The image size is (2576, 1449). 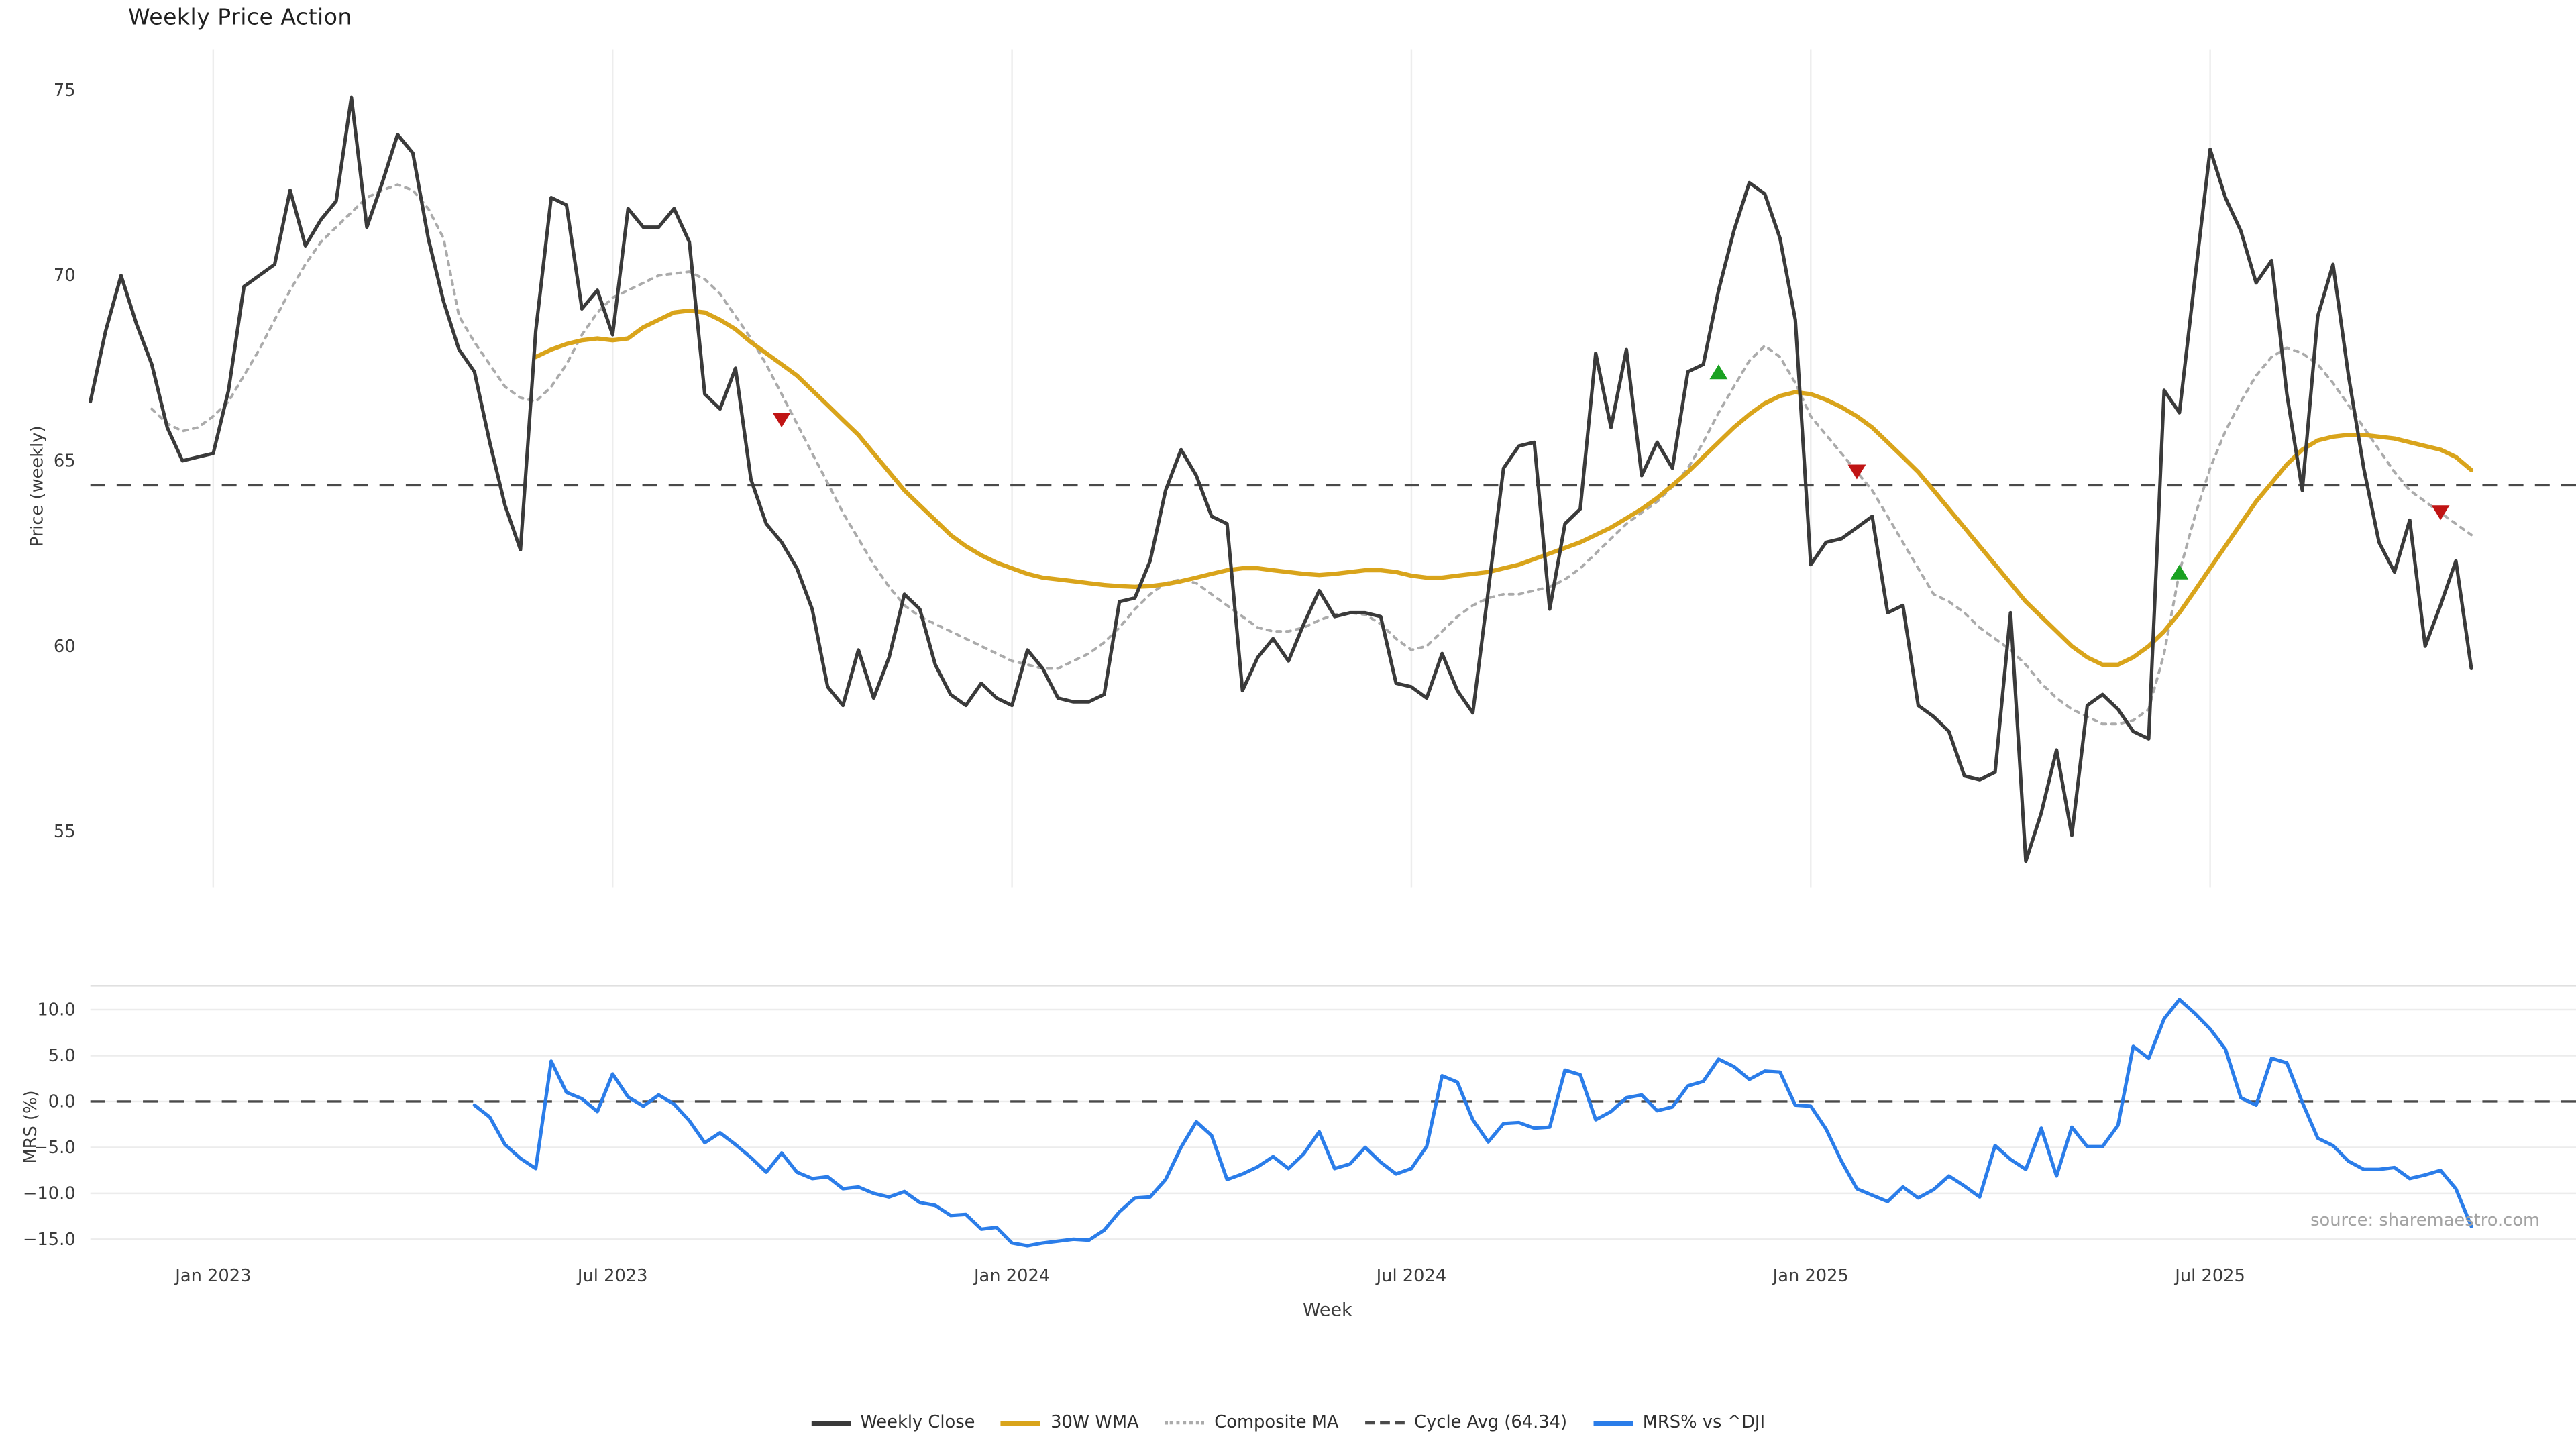 I want to click on legend-item-cycle-avg: Cycle Avg (64.34), so click(x=1466, y=1423).